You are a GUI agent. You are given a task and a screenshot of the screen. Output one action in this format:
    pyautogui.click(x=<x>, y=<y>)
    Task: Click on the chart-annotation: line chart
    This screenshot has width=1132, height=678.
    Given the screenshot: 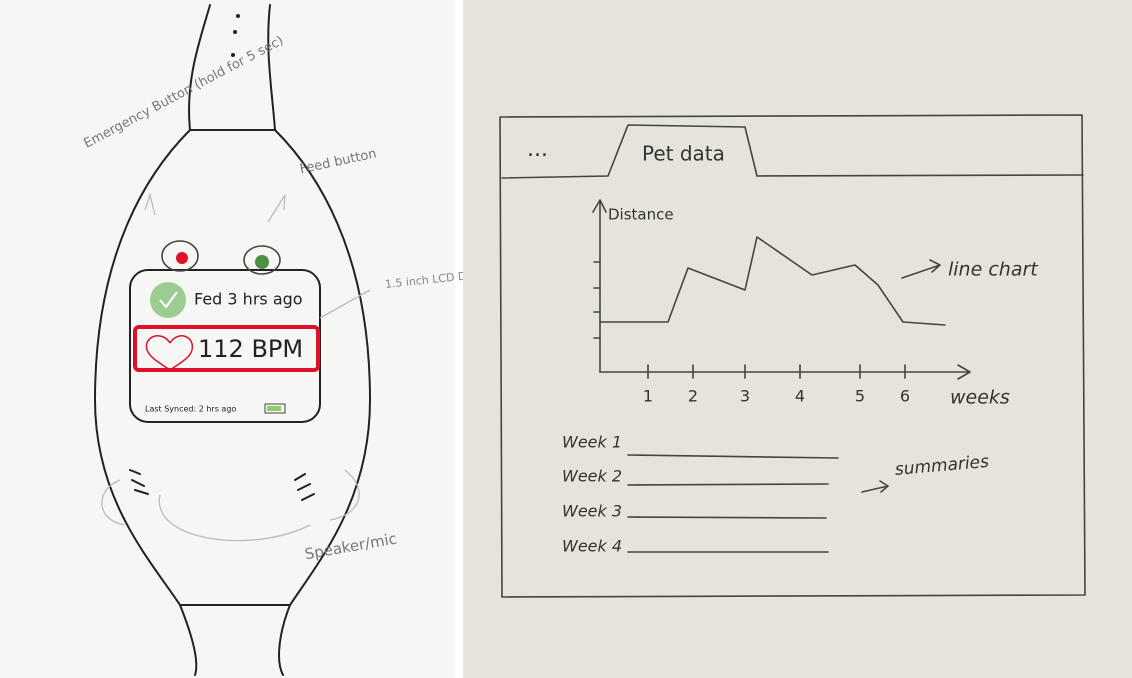 What is the action you would take?
    pyautogui.click(x=993, y=270)
    